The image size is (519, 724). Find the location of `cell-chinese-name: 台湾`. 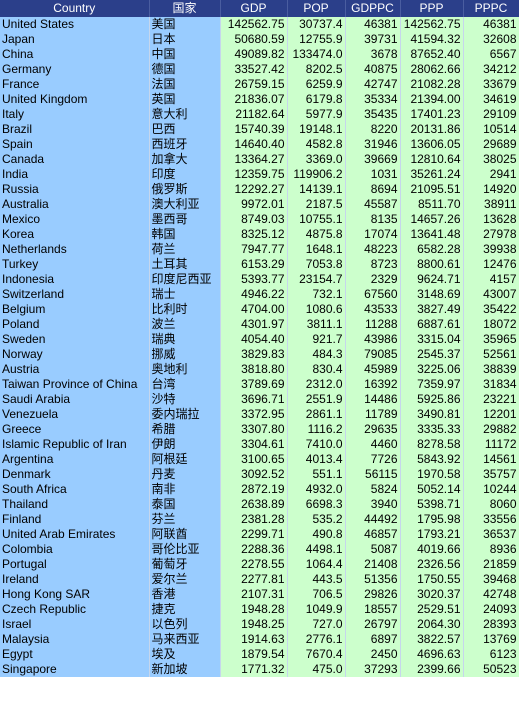

cell-chinese-name: 台湾 is located at coordinates (185, 384).